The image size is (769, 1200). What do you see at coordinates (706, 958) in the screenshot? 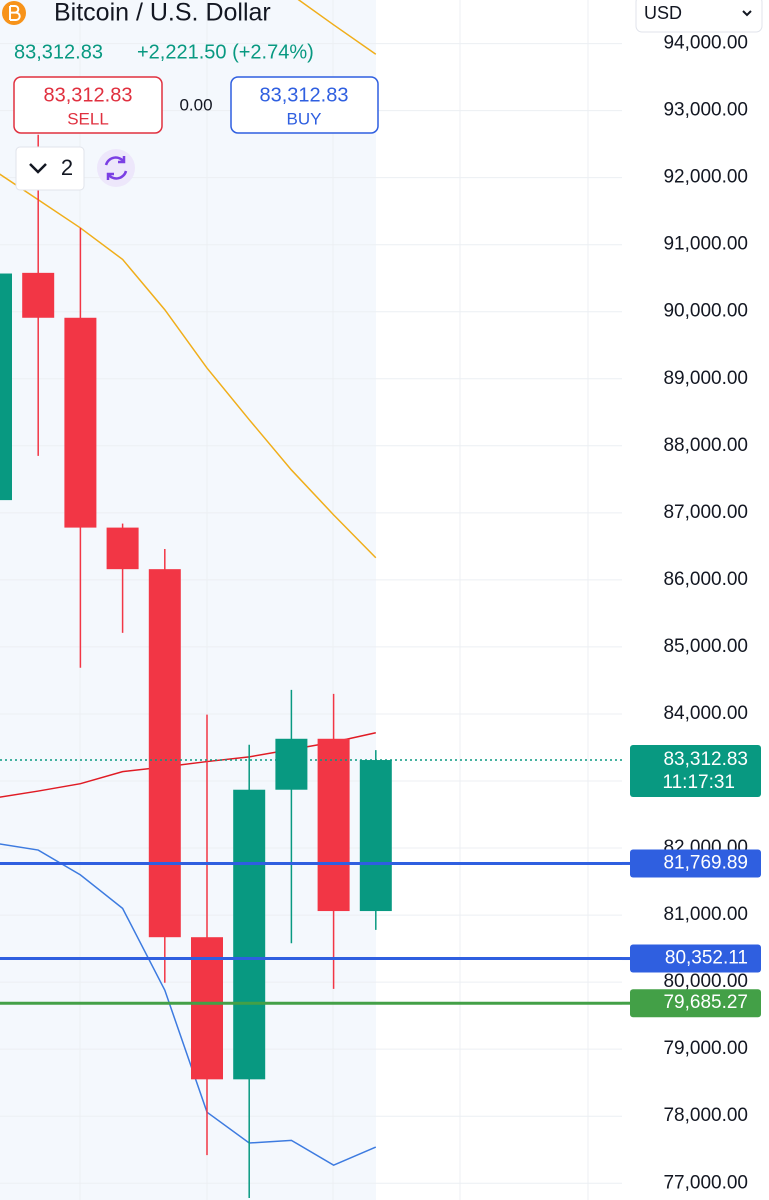
I see `price-line-label: 80,352.11` at bounding box center [706, 958].